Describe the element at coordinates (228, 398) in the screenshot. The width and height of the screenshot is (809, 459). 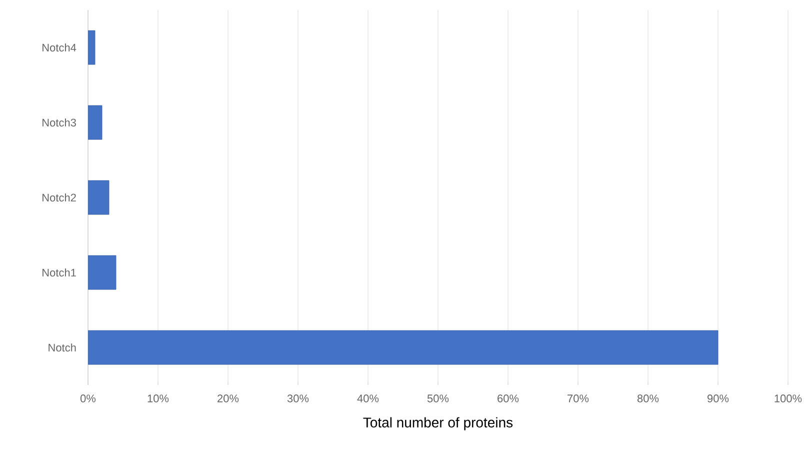
I see `x-tick-label: 20%` at that location.